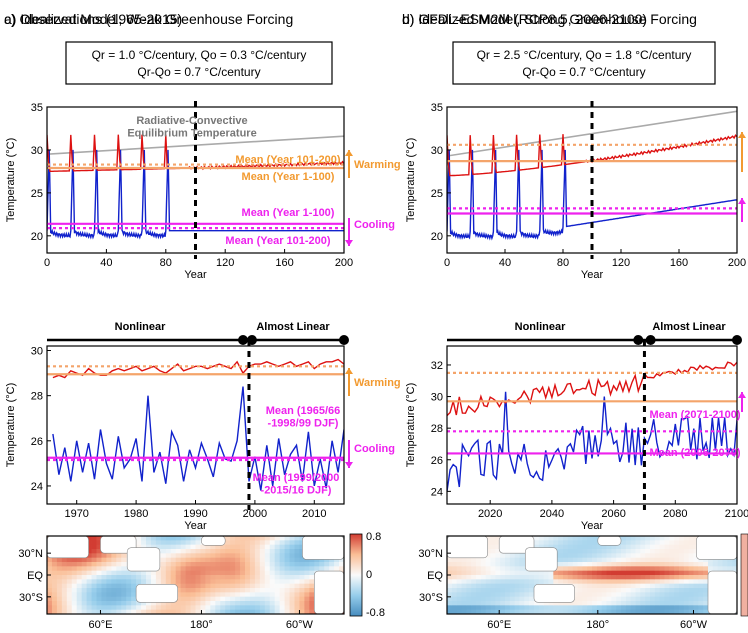 The image size is (748, 633). Describe the element at coordinates (377, 165) in the screenshot. I see `warming-label-a: Warming` at that location.